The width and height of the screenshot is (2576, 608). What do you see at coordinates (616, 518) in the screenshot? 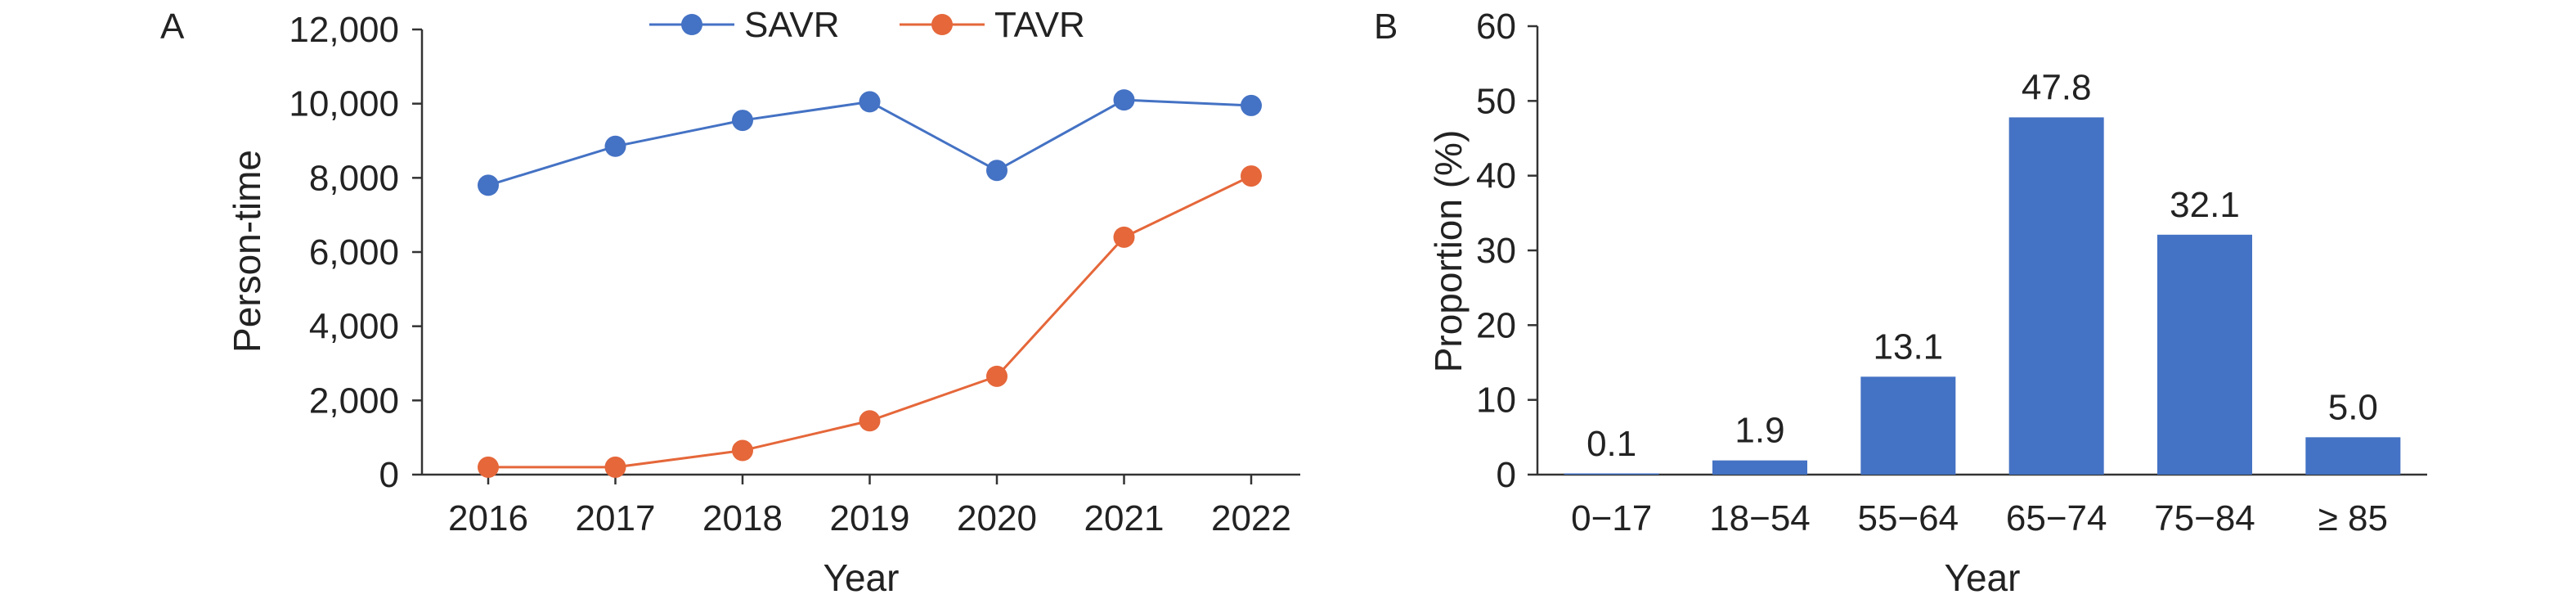
I see `x-tick-label: 2017` at bounding box center [616, 518].